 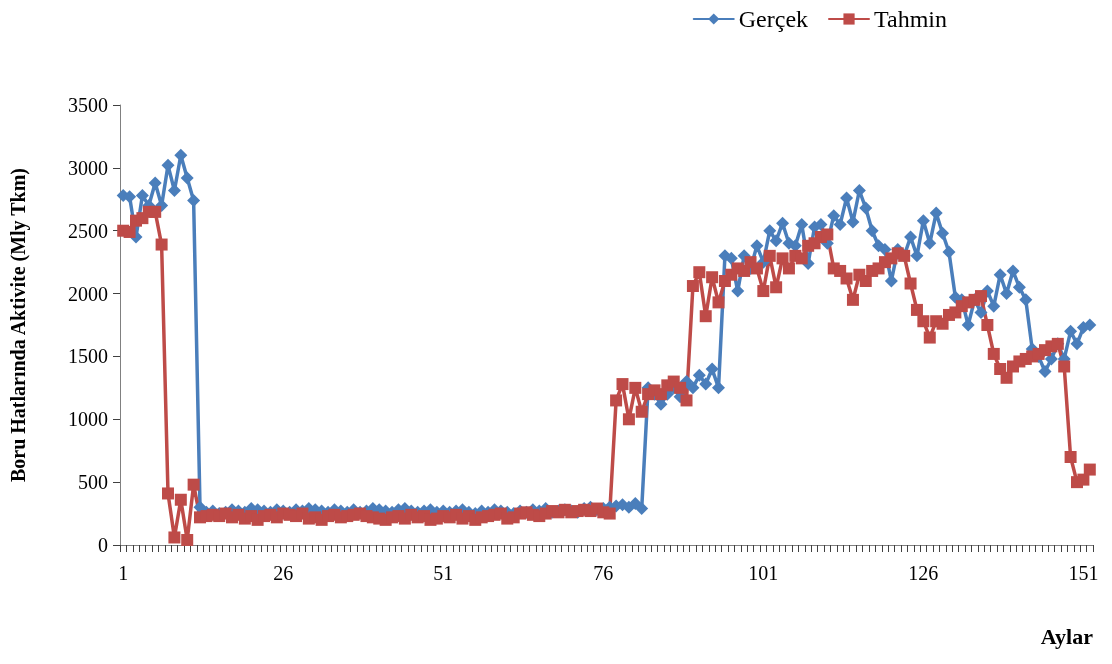 I want to click on y-tick-label: 500, so click(x=93, y=482).